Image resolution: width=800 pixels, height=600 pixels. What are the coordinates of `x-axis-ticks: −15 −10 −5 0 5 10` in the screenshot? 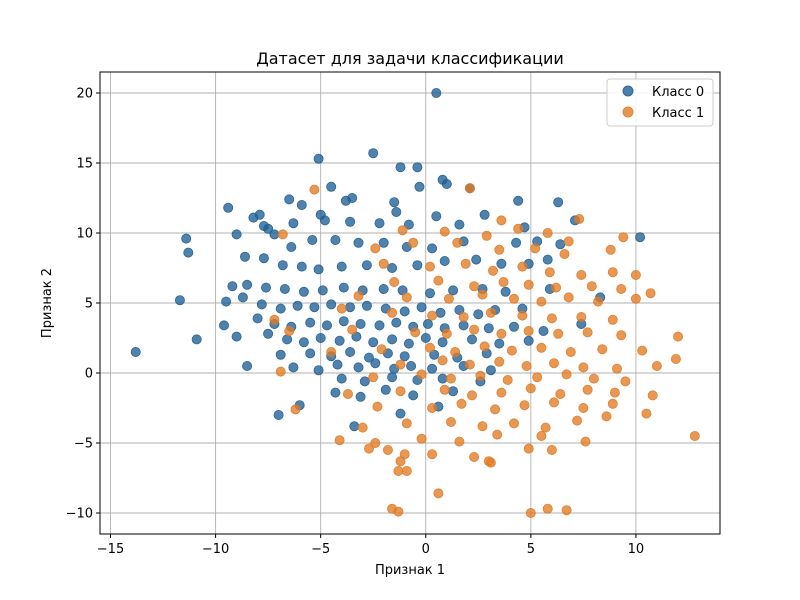 It's located at (370, 545).